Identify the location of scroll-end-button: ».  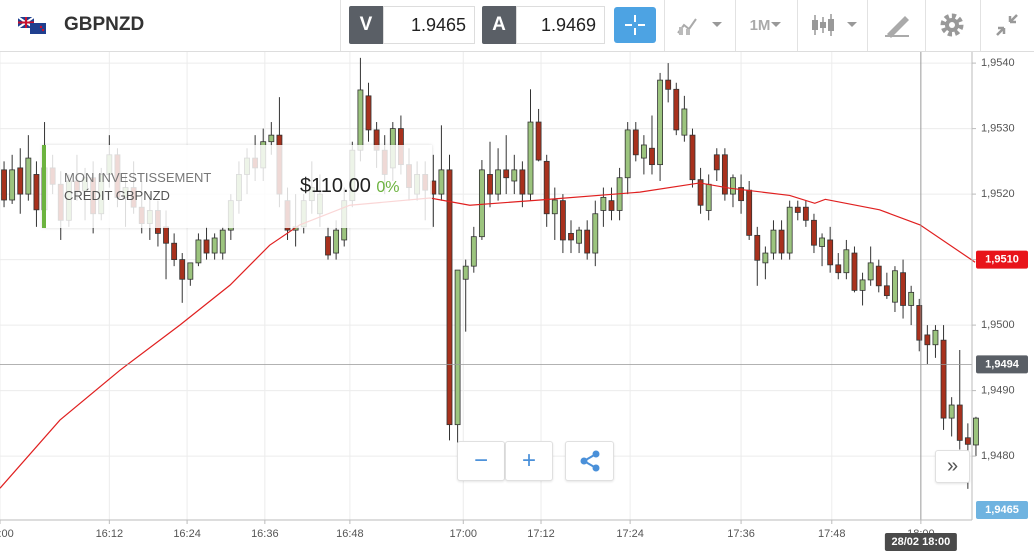
(952, 466).